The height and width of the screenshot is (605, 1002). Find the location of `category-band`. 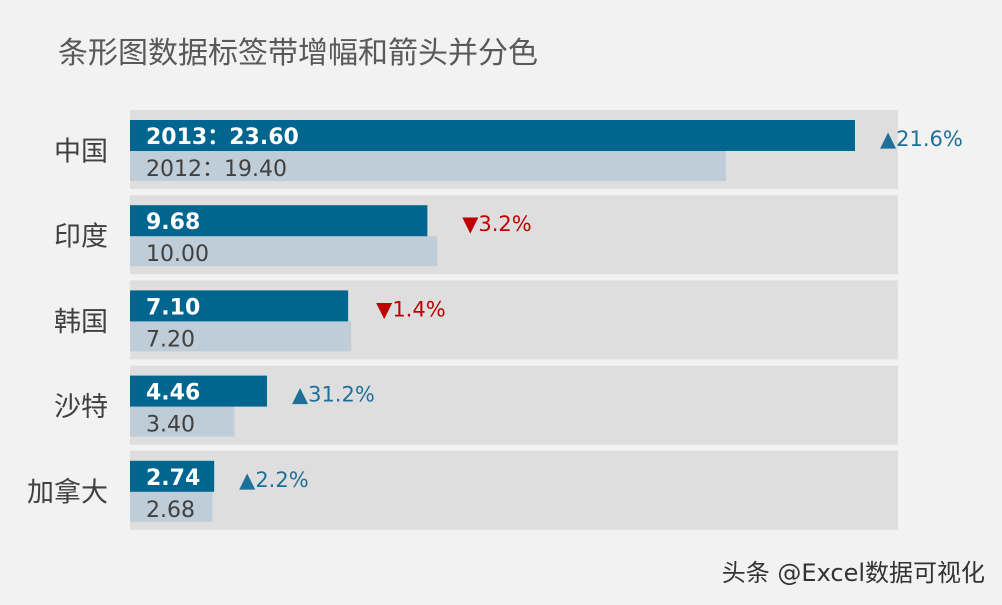

category-band is located at coordinates (514, 490).